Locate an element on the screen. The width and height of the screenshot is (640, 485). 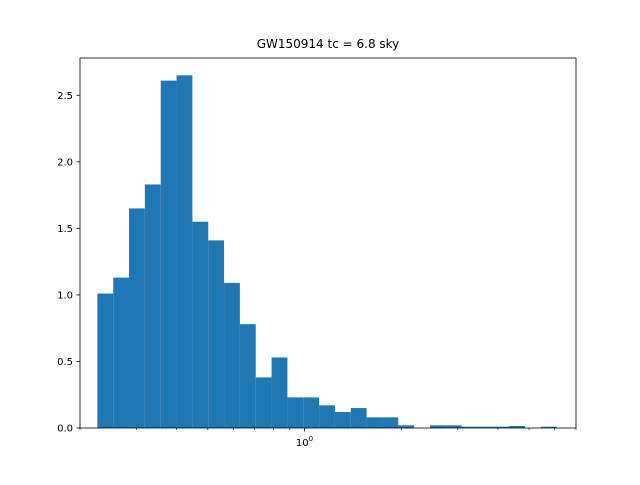
chart-title: GW150914 tc = 6.8 sky is located at coordinates (328, 44).